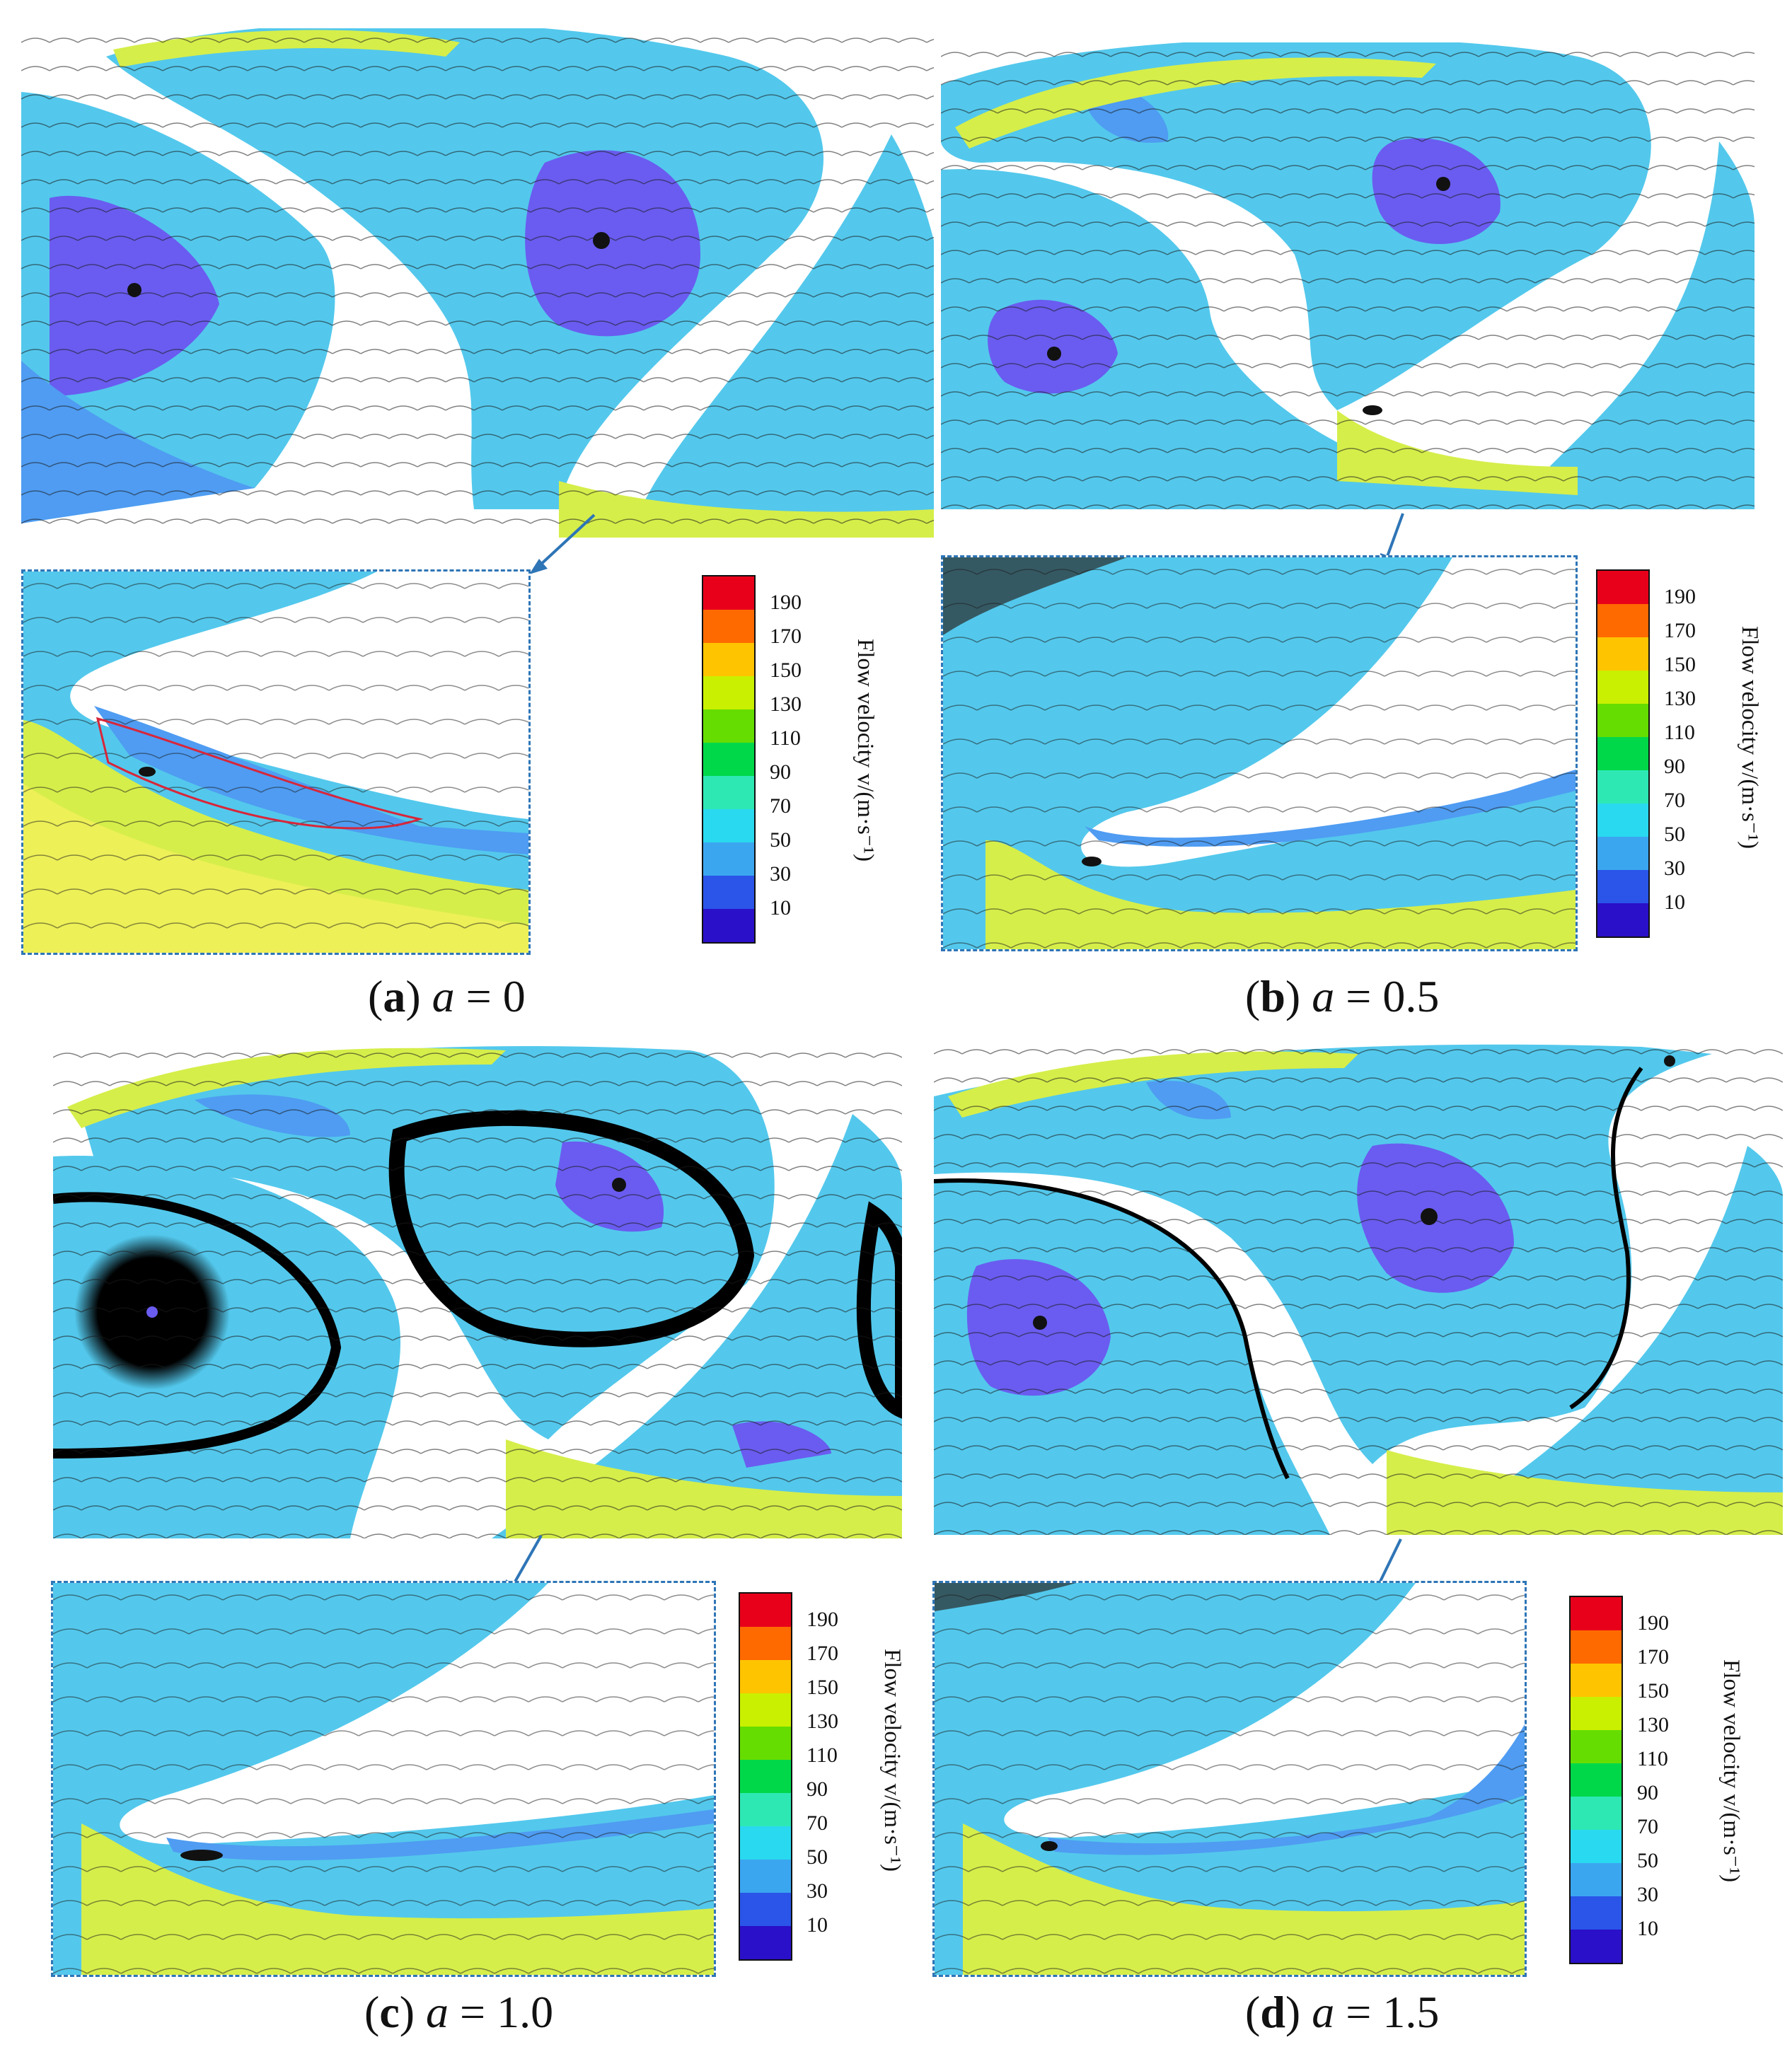 The height and width of the screenshot is (2059, 1792). I want to click on caption-value: 1.0, so click(525, 2012).